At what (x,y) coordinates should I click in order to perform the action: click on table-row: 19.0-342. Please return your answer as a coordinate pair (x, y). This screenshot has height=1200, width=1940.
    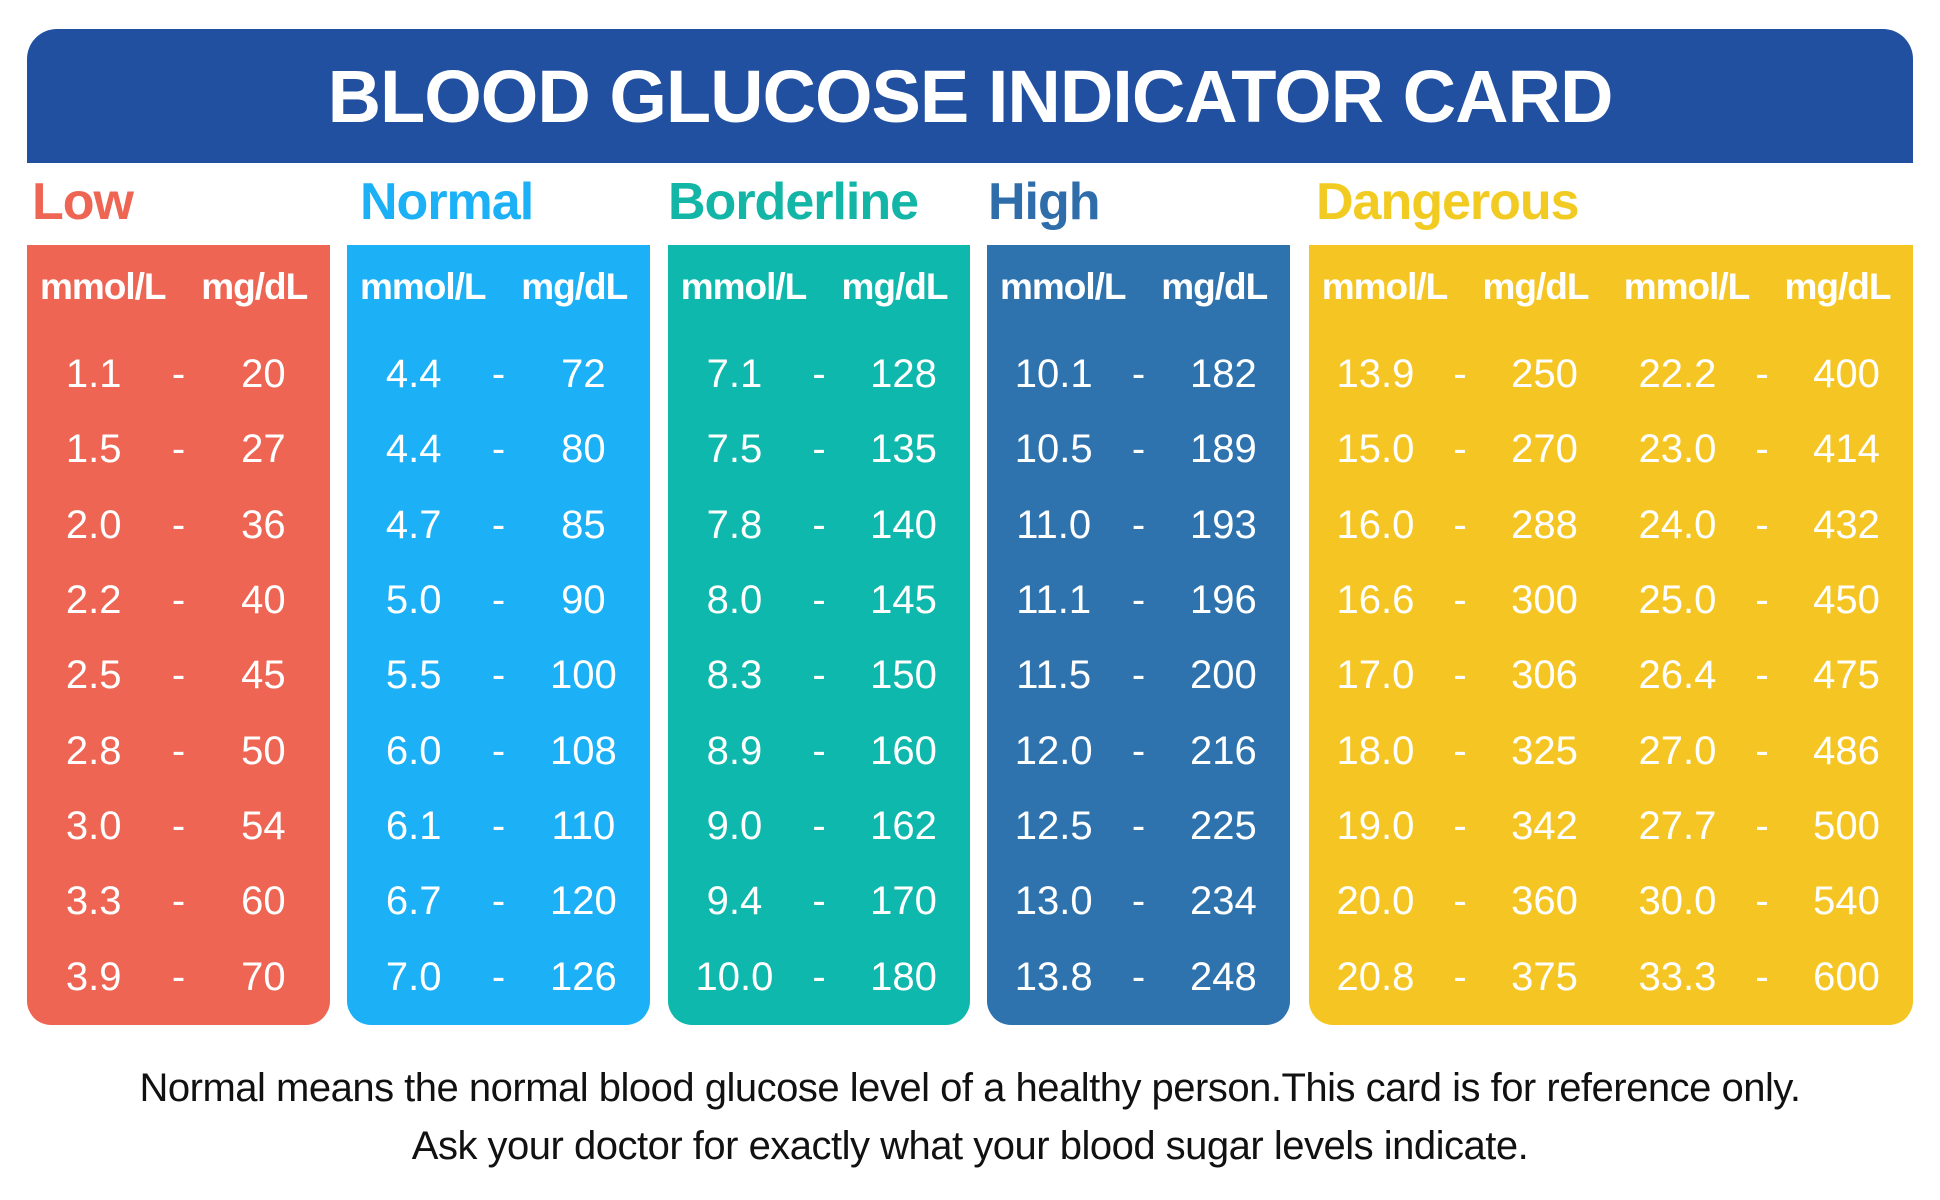
    Looking at the image, I should click on (1460, 826).